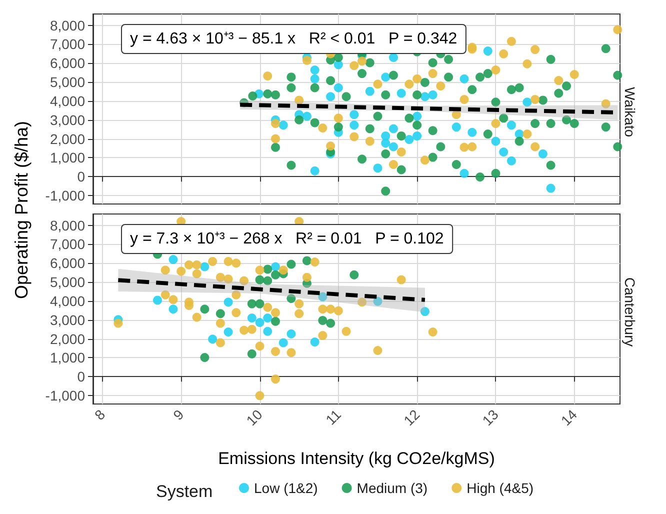  I want to click on x-tick-label: 13, so click(490, 417).